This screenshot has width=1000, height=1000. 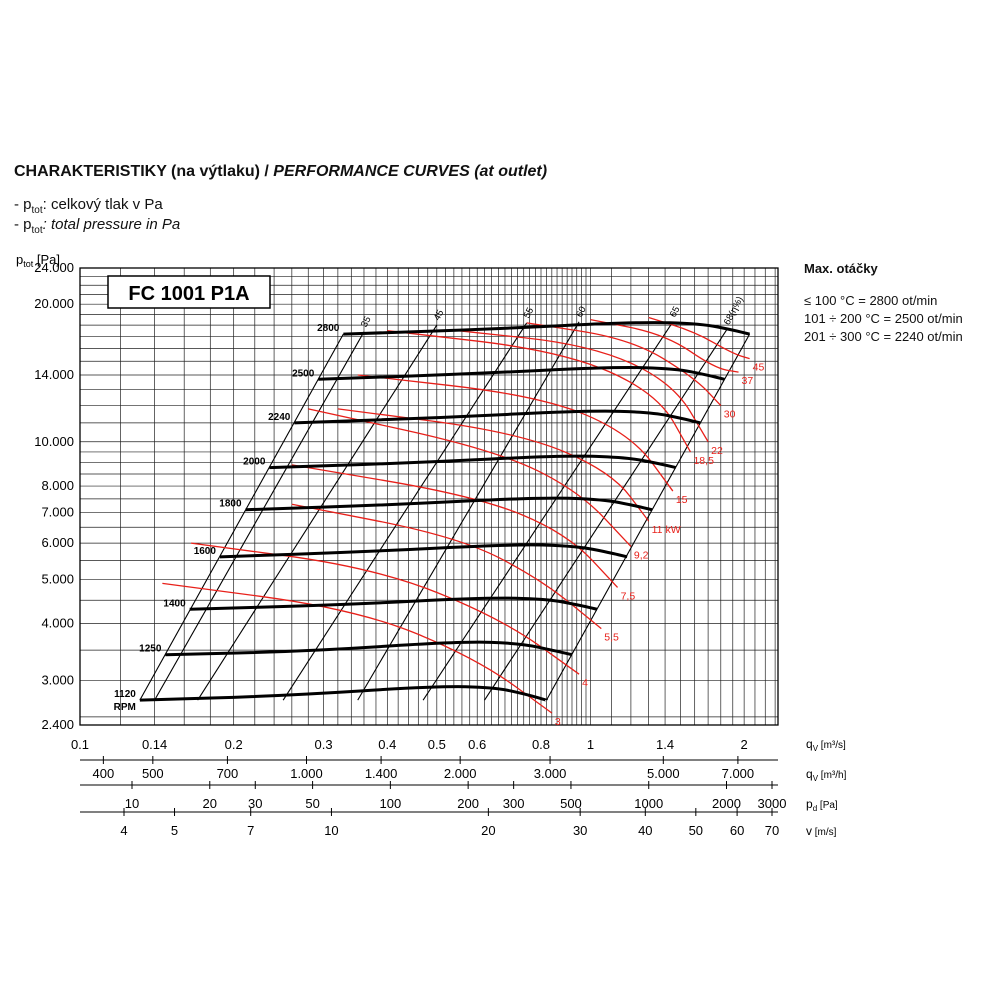 What do you see at coordinates (250, 830) in the screenshot?
I see `axis-velocity-tick-label: 7` at bounding box center [250, 830].